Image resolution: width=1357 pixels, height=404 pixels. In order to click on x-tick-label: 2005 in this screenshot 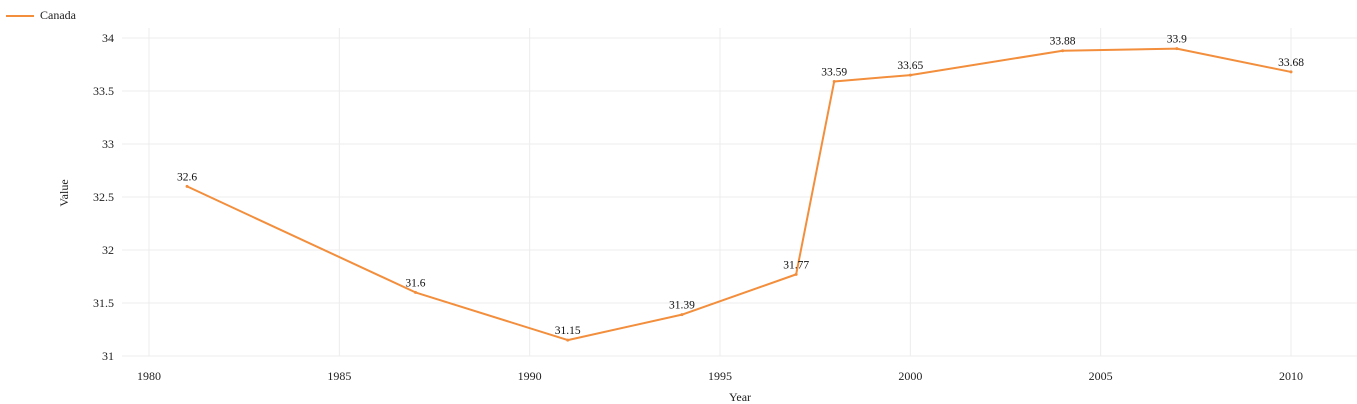, I will do `click(1101, 376)`.